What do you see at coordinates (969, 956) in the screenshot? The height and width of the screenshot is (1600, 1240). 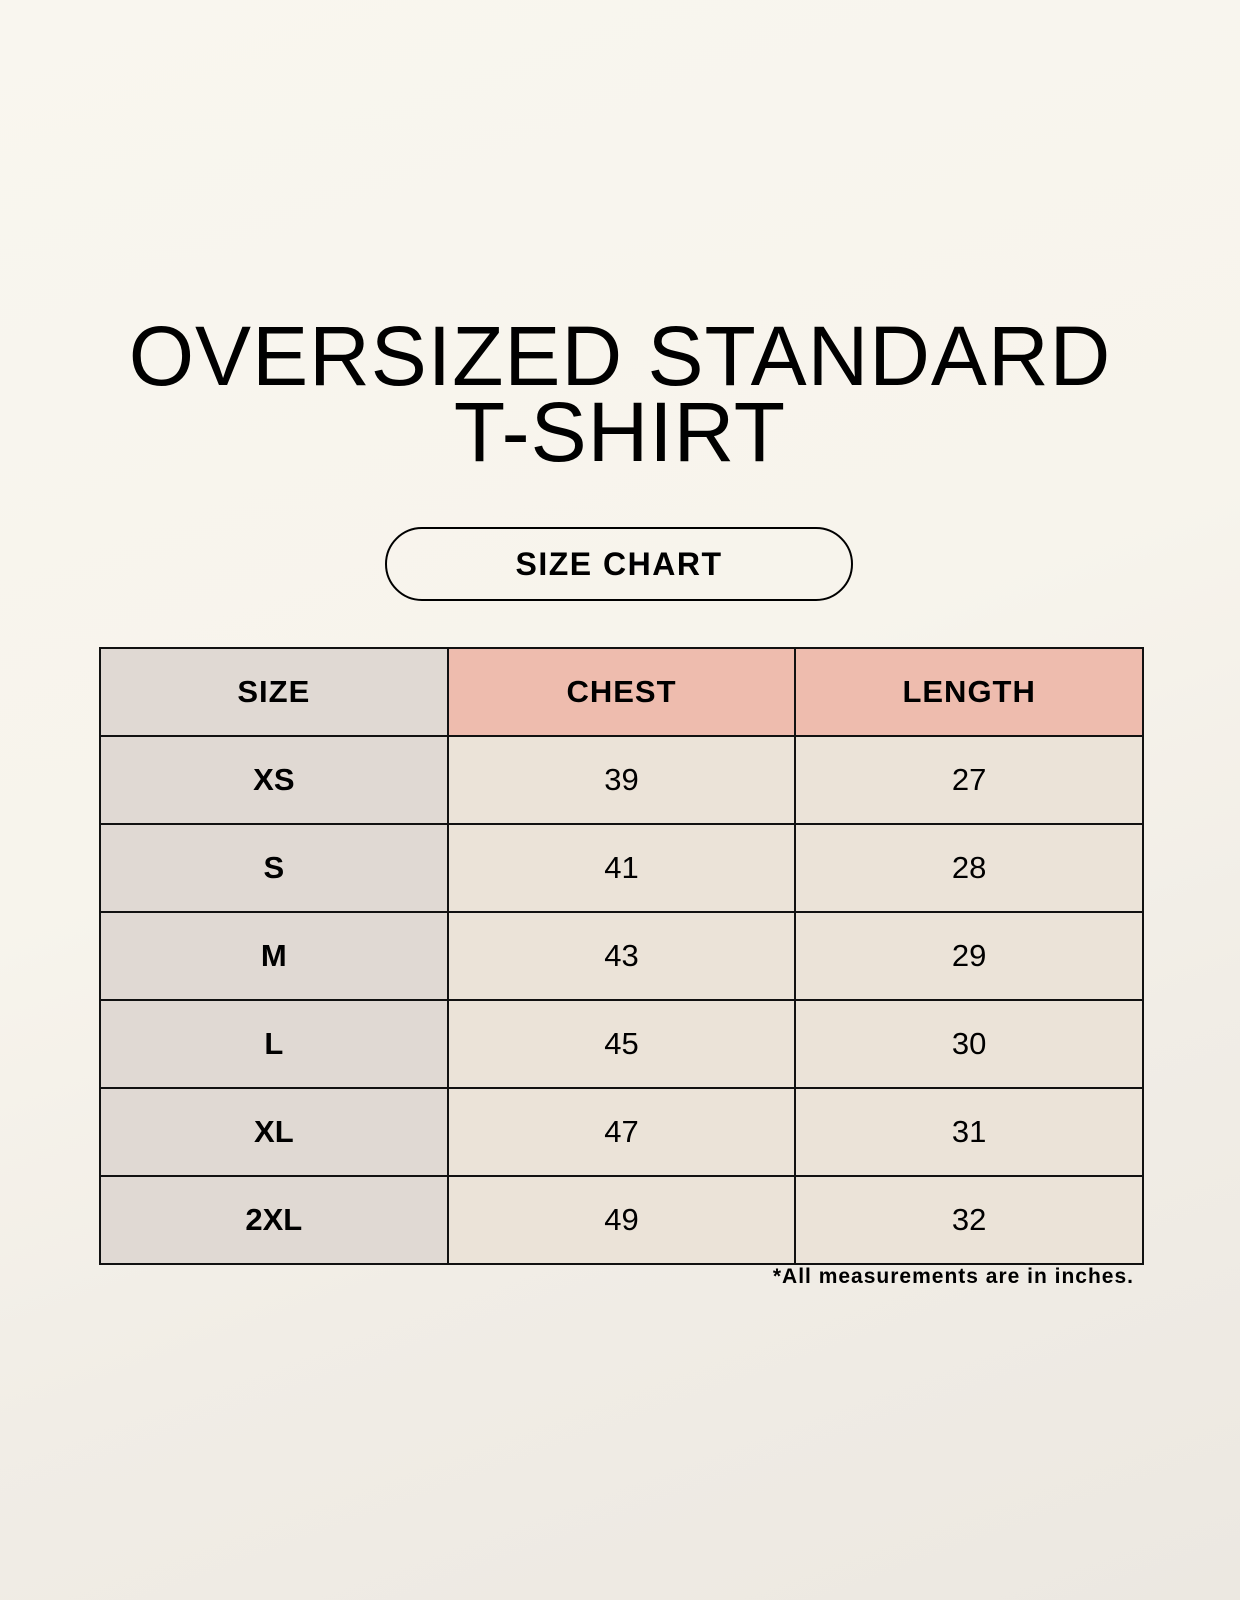 I see `cell-length: 29` at bounding box center [969, 956].